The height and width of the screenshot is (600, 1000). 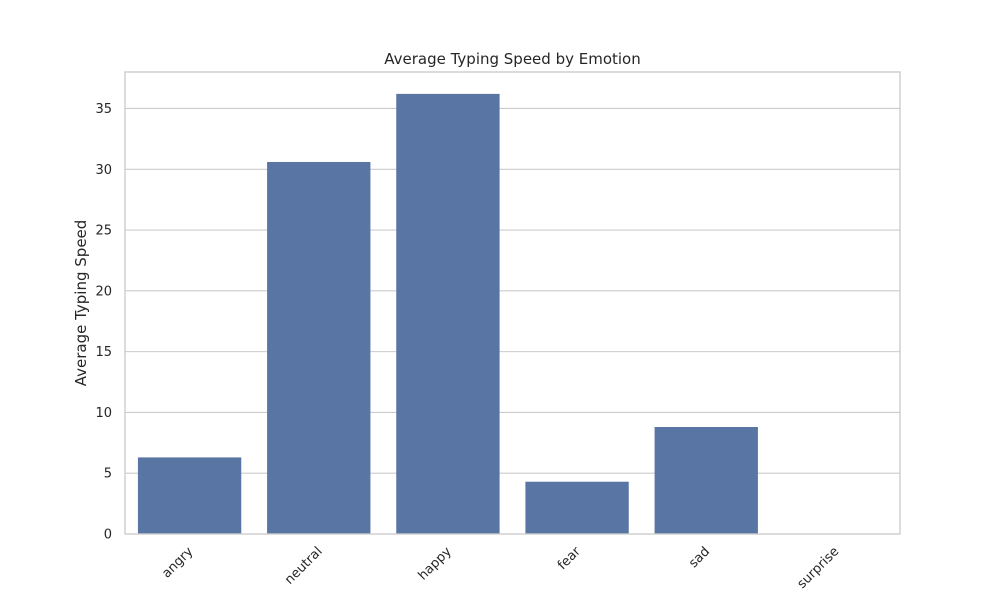 I want to click on chart-title: Average Typing Speed by Emotion, so click(x=512, y=59).